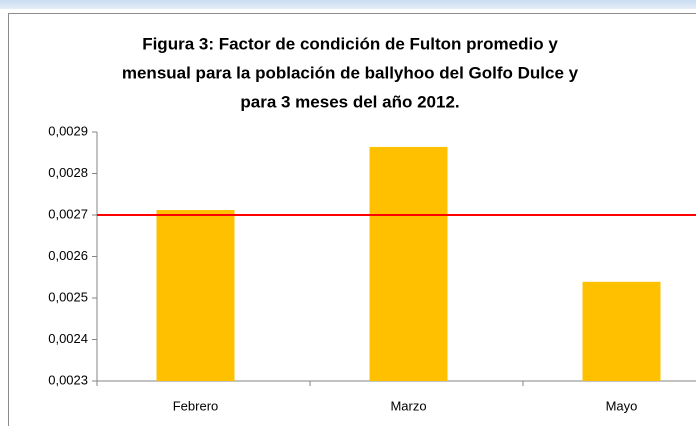 This screenshot has width=696, height=426. Describe the element at coordinates (68, 130) in the screenshot. I see `y-tick-label: 0,0029` at that location.